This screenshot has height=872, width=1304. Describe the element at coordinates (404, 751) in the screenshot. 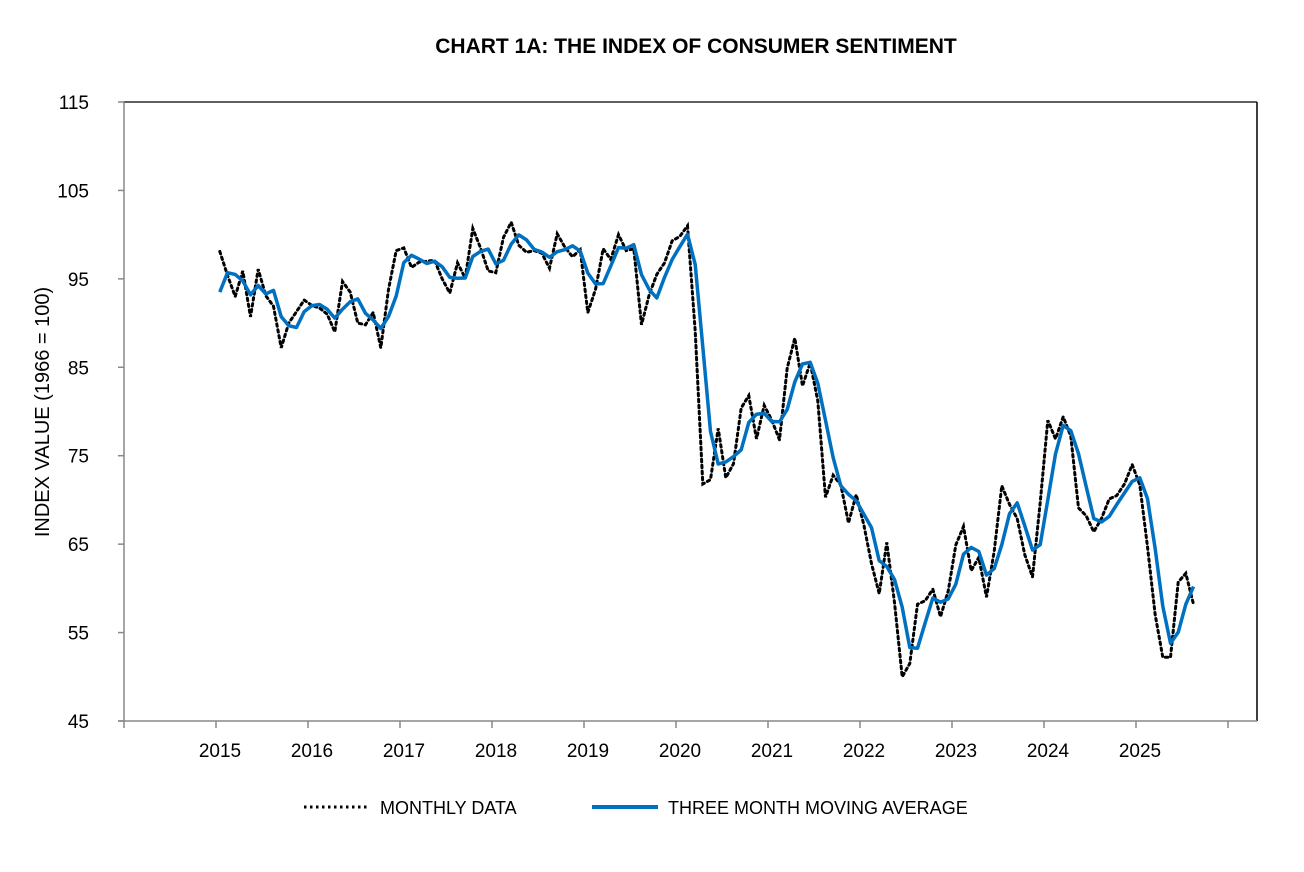

I see `x-tick-label: 2017` at that location.